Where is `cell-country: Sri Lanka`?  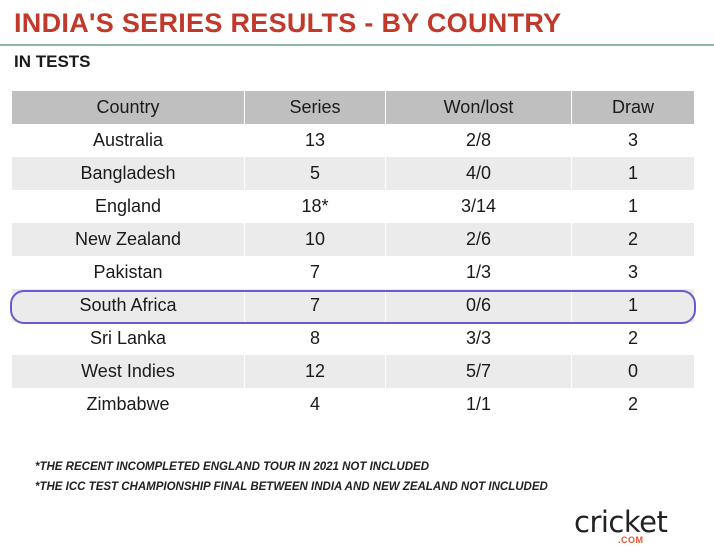 cell-country: Sri Lanka is located at coordinates (128, 338).